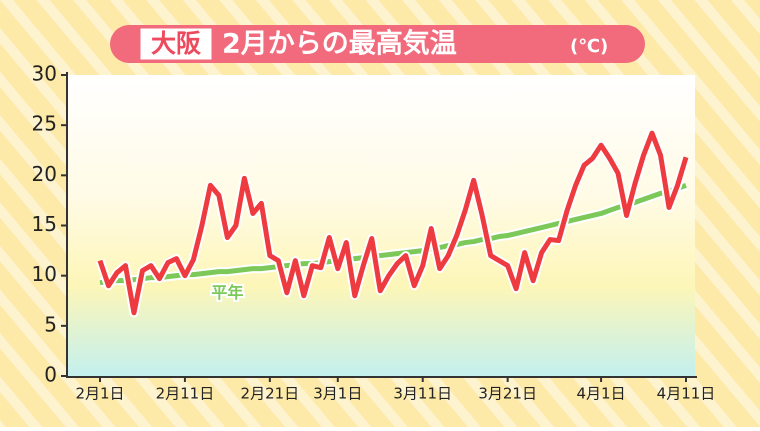 Image resolution: width=760 pixels, height=431 pixels. Describe the element at coordinates (50, 324) in the screenshot. I see `y-tick-label: 5` at that location.